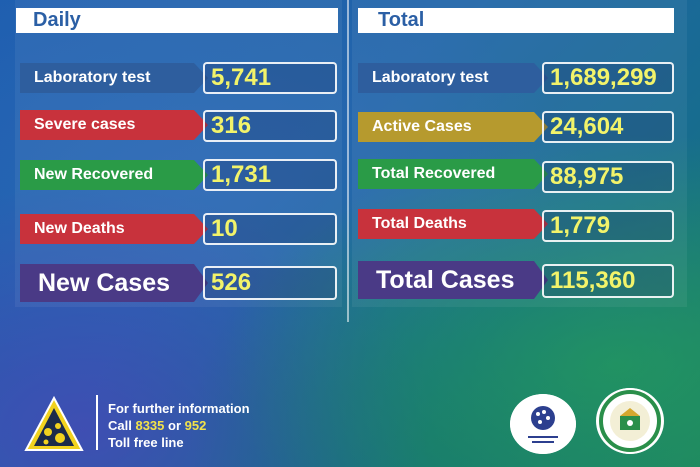 The width and height of the screenshot is (700, 467). Describe the element at coordinates (270, 126) in the screenshot. I see `daily-severe-cases-value: 316` at that location.